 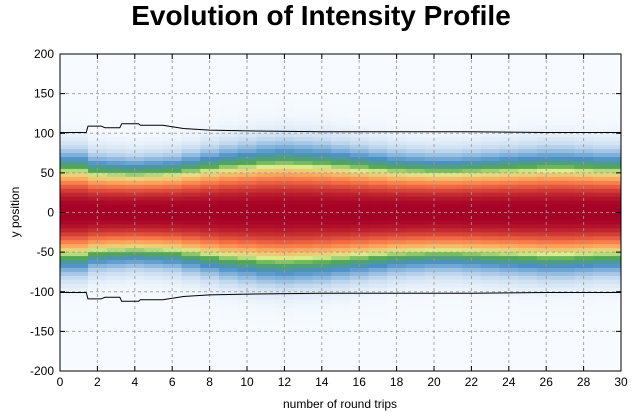 I want to click on y-axis-label: y position, so click(x=15, y=212).